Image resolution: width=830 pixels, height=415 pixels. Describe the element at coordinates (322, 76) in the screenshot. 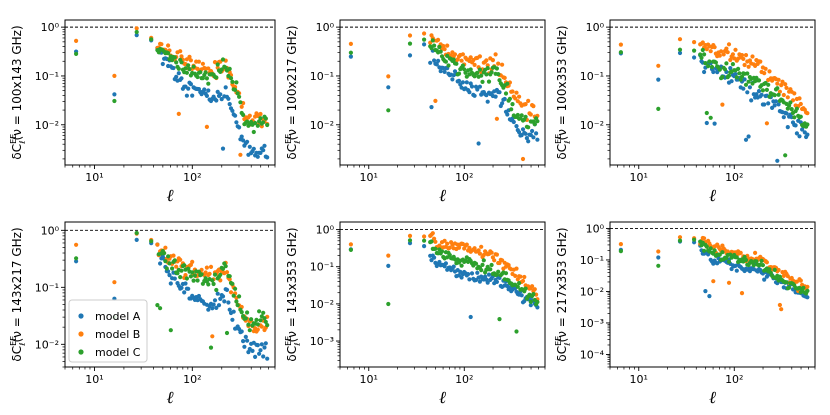

I see `y-tick-label: 10⁻¹` at that location.